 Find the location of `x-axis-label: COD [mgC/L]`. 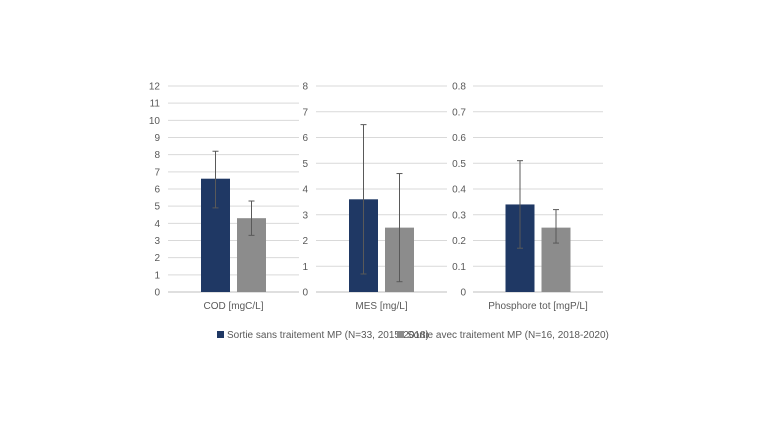

x-axis-label: COD [mgC/L] is located at coordinates (233, 306).